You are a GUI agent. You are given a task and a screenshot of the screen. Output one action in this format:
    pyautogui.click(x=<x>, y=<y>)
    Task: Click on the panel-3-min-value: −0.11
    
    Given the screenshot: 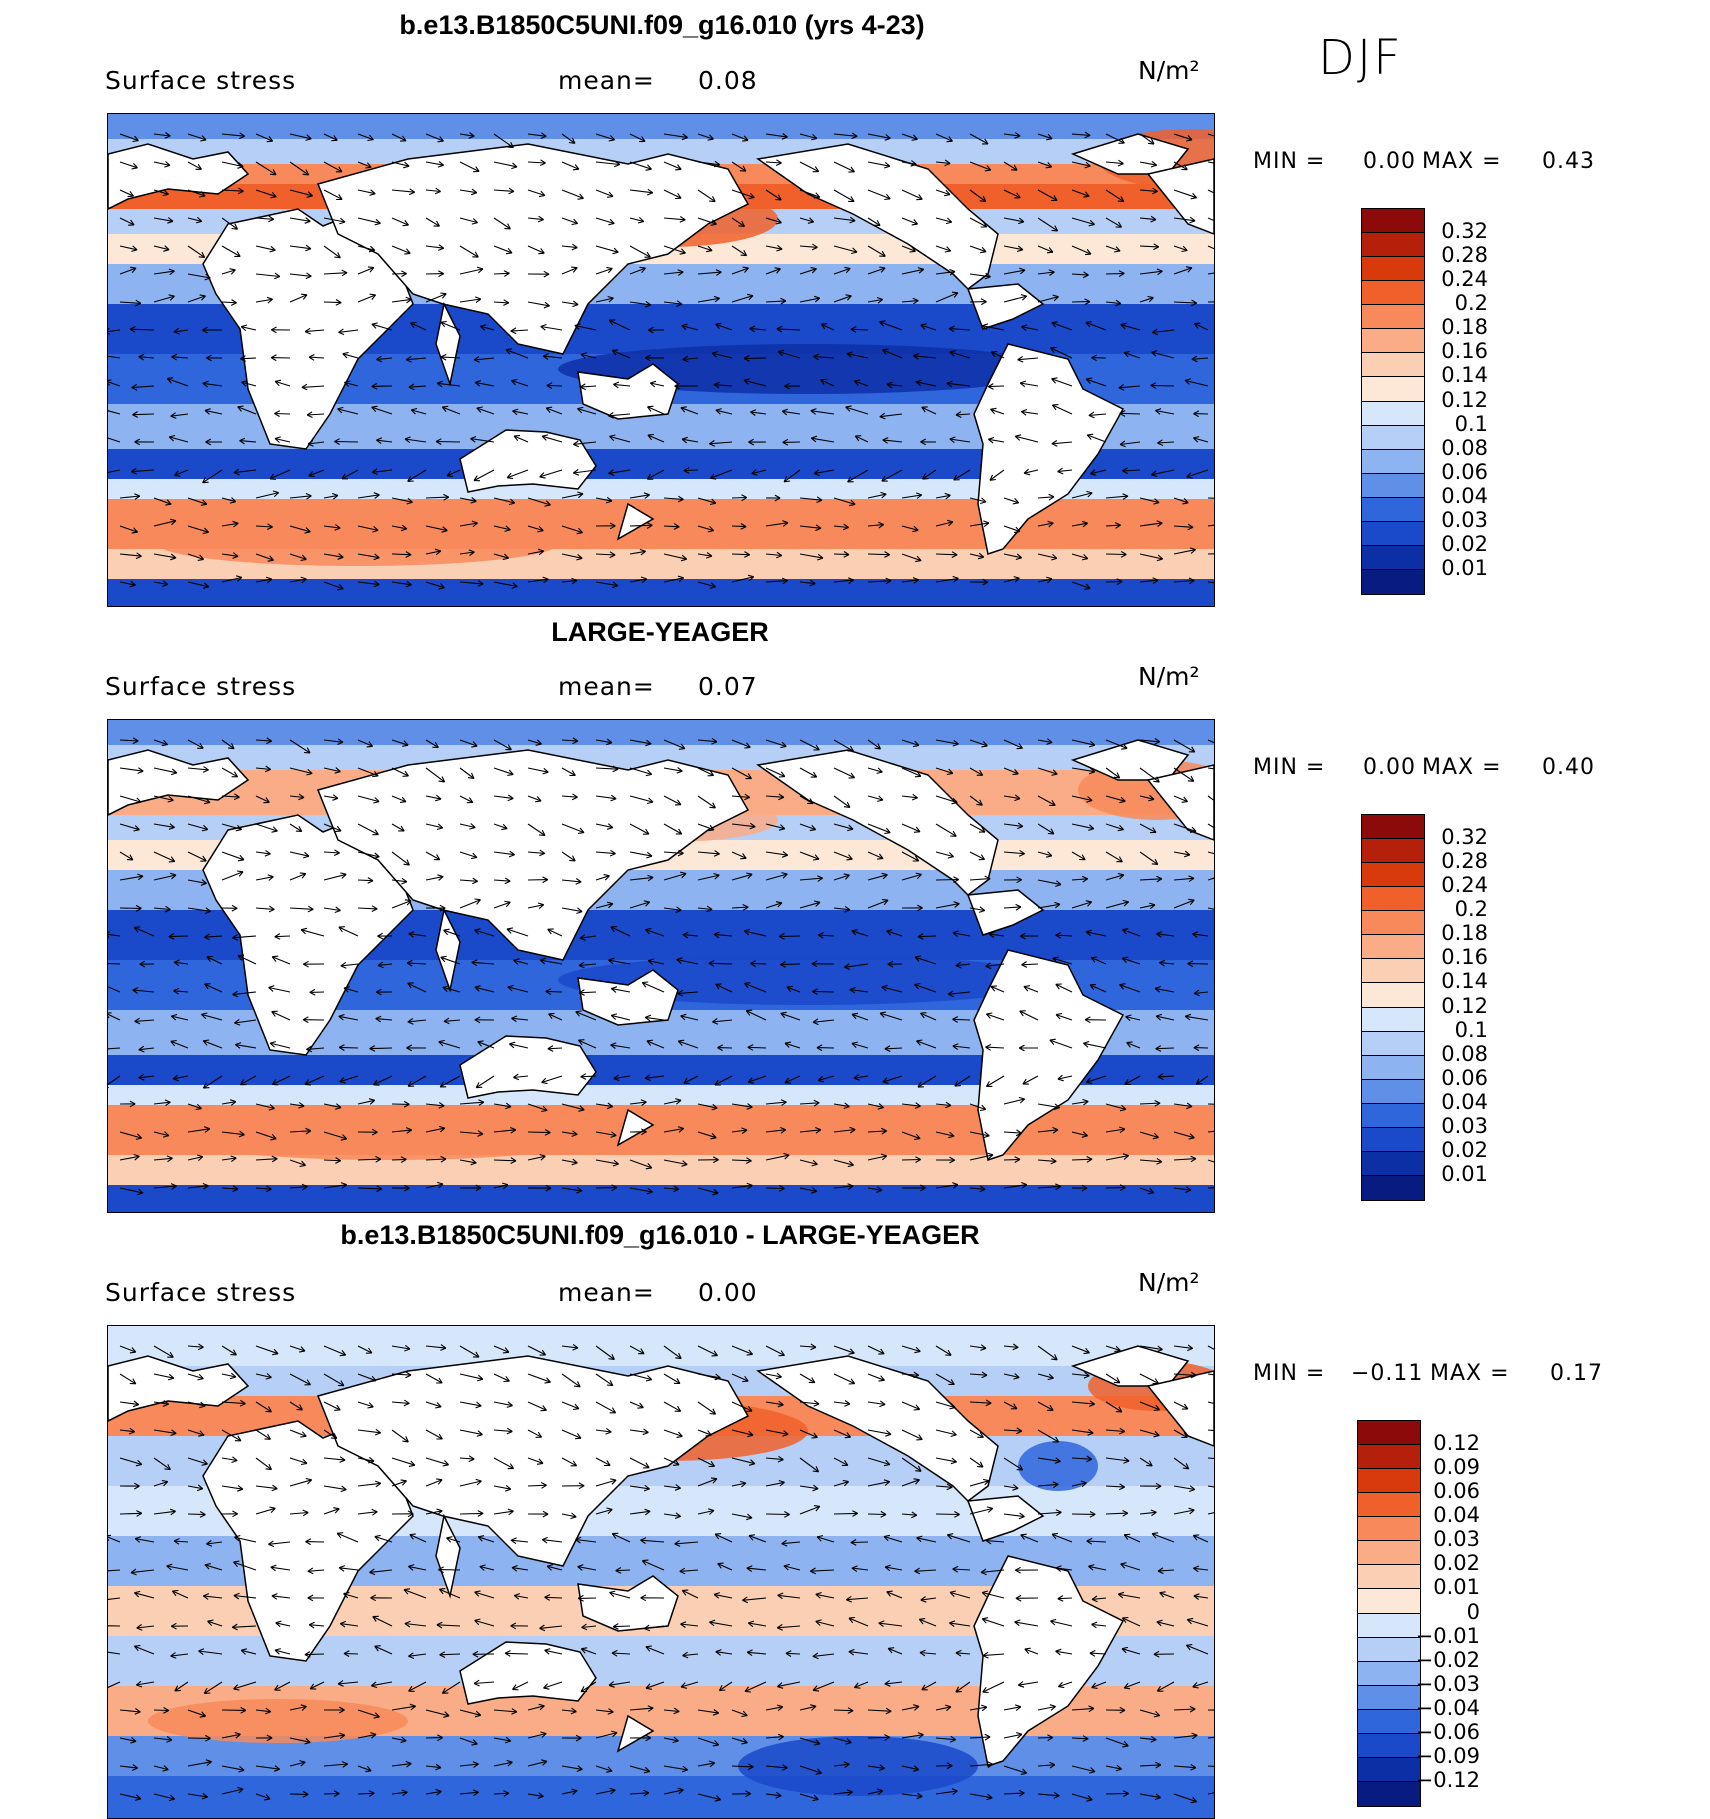 What is the action you would take?
    pyautogui.click(x=1387, y=1373)
    